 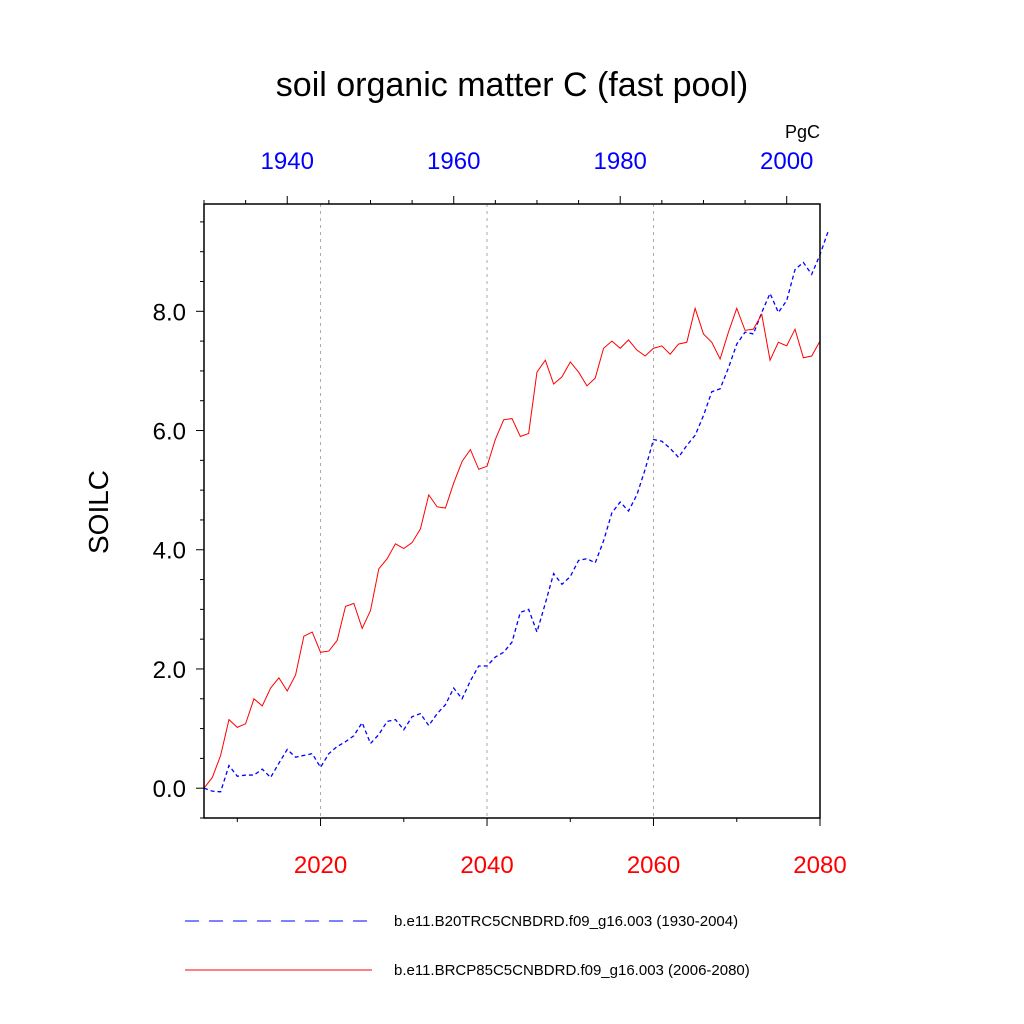 What do you see at coordinates (786, 161) in the screenshot?
I see `x-top-tick-label-3: 2000` at bounding box center [786, 161].